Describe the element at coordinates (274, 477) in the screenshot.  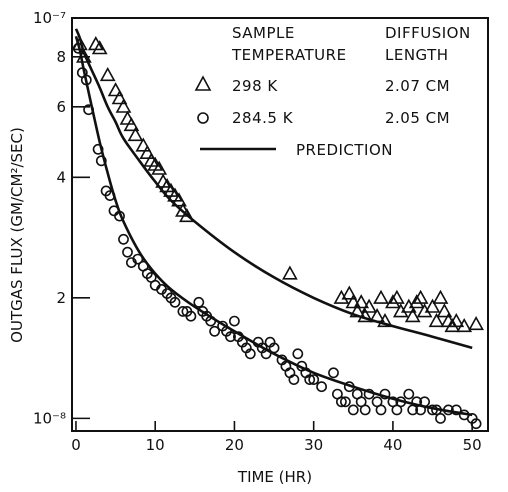
I see `x-axis-label: TIME (HR)` at that location.